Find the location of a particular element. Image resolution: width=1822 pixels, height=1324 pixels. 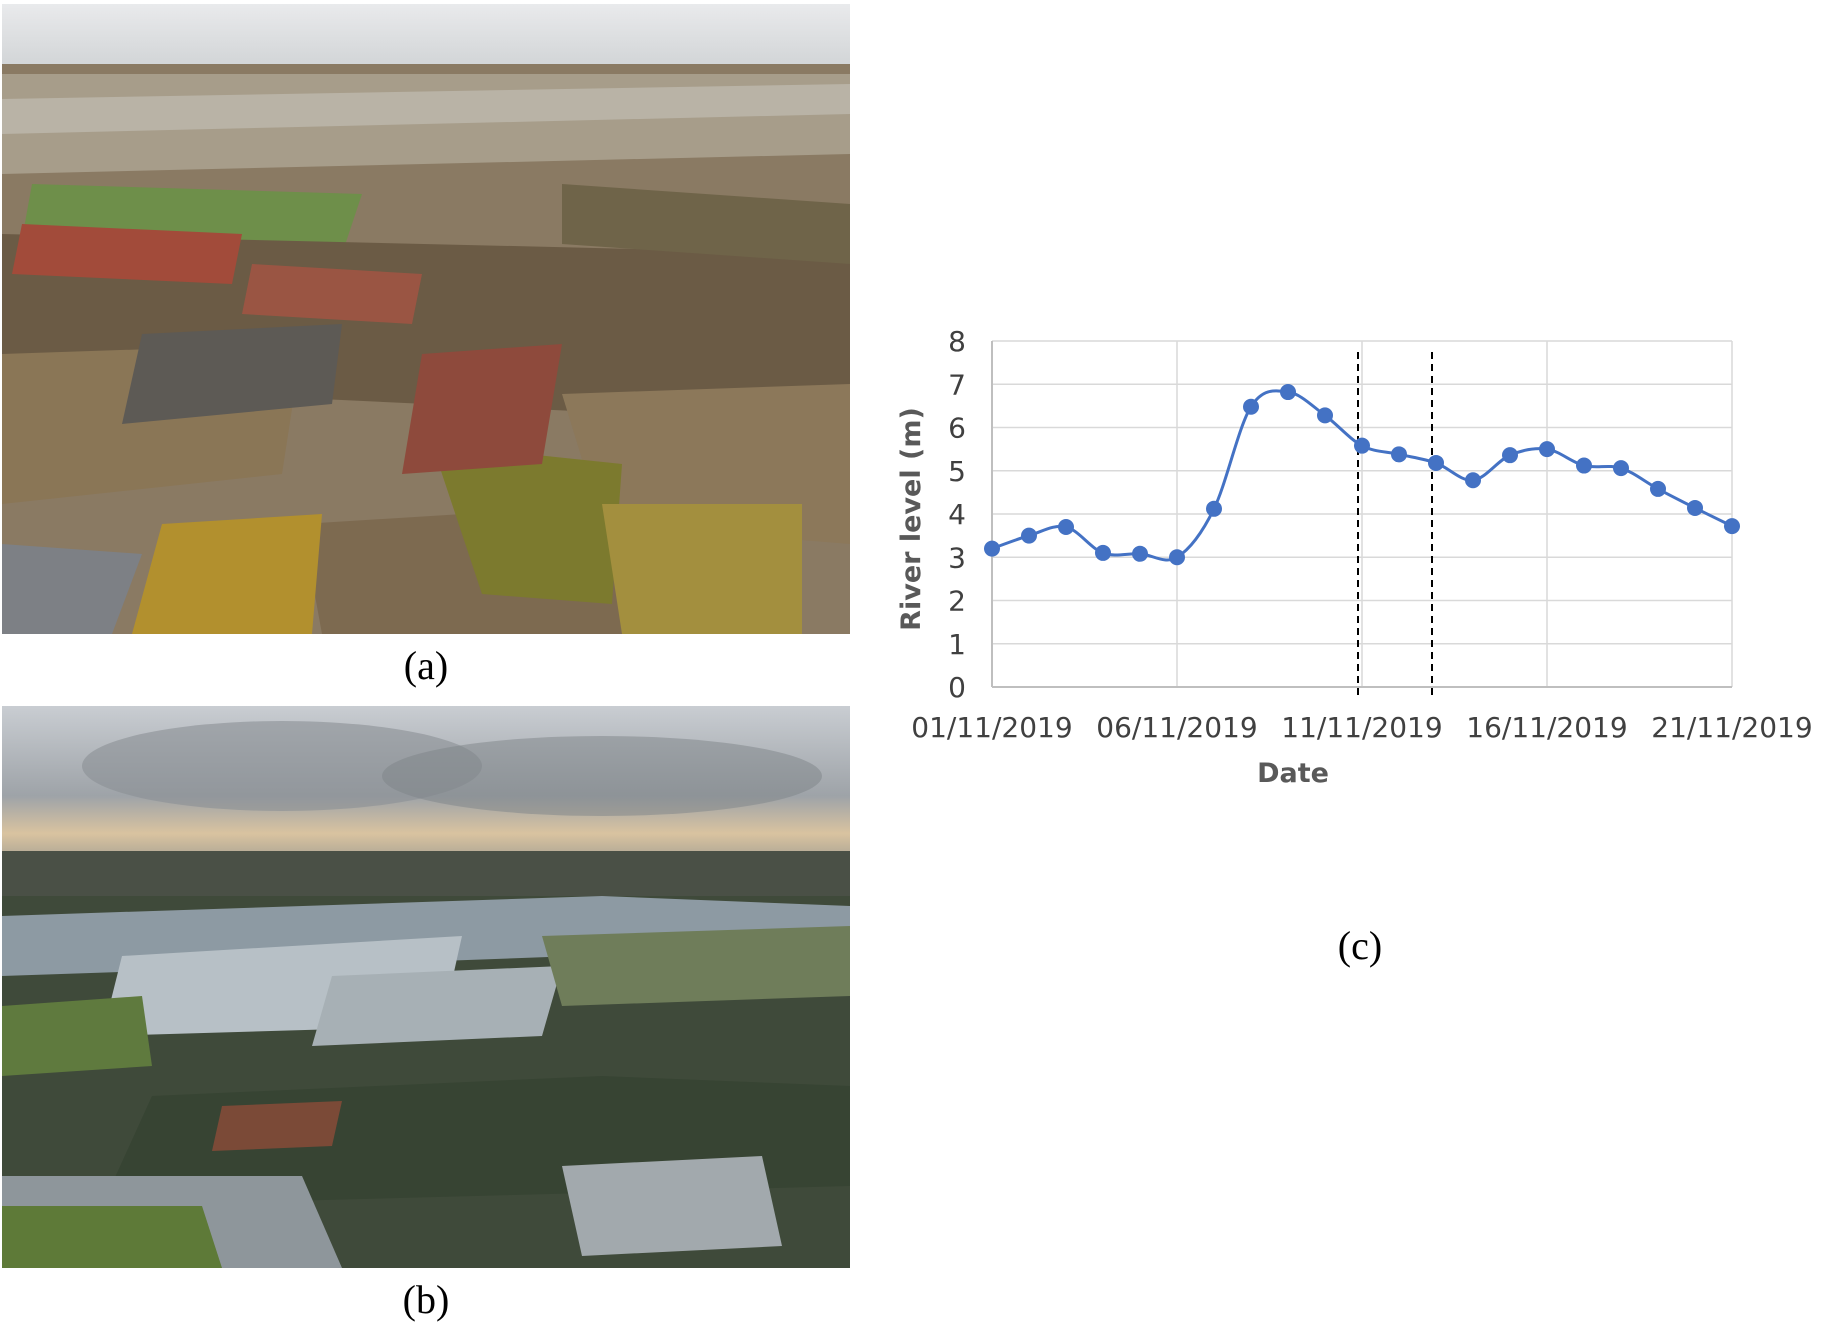

y-tick-label-4: 4 is located at coordinates (957, 514).